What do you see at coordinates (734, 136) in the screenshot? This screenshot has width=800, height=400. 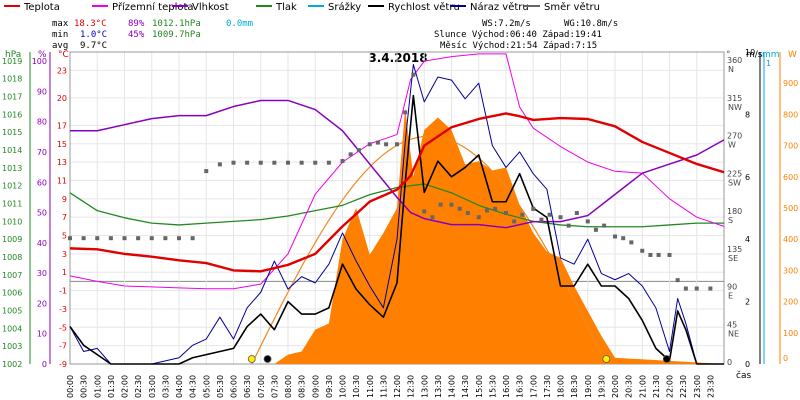 I see `tick-label-direction-deg: 270` at bounding box center [734, 136].